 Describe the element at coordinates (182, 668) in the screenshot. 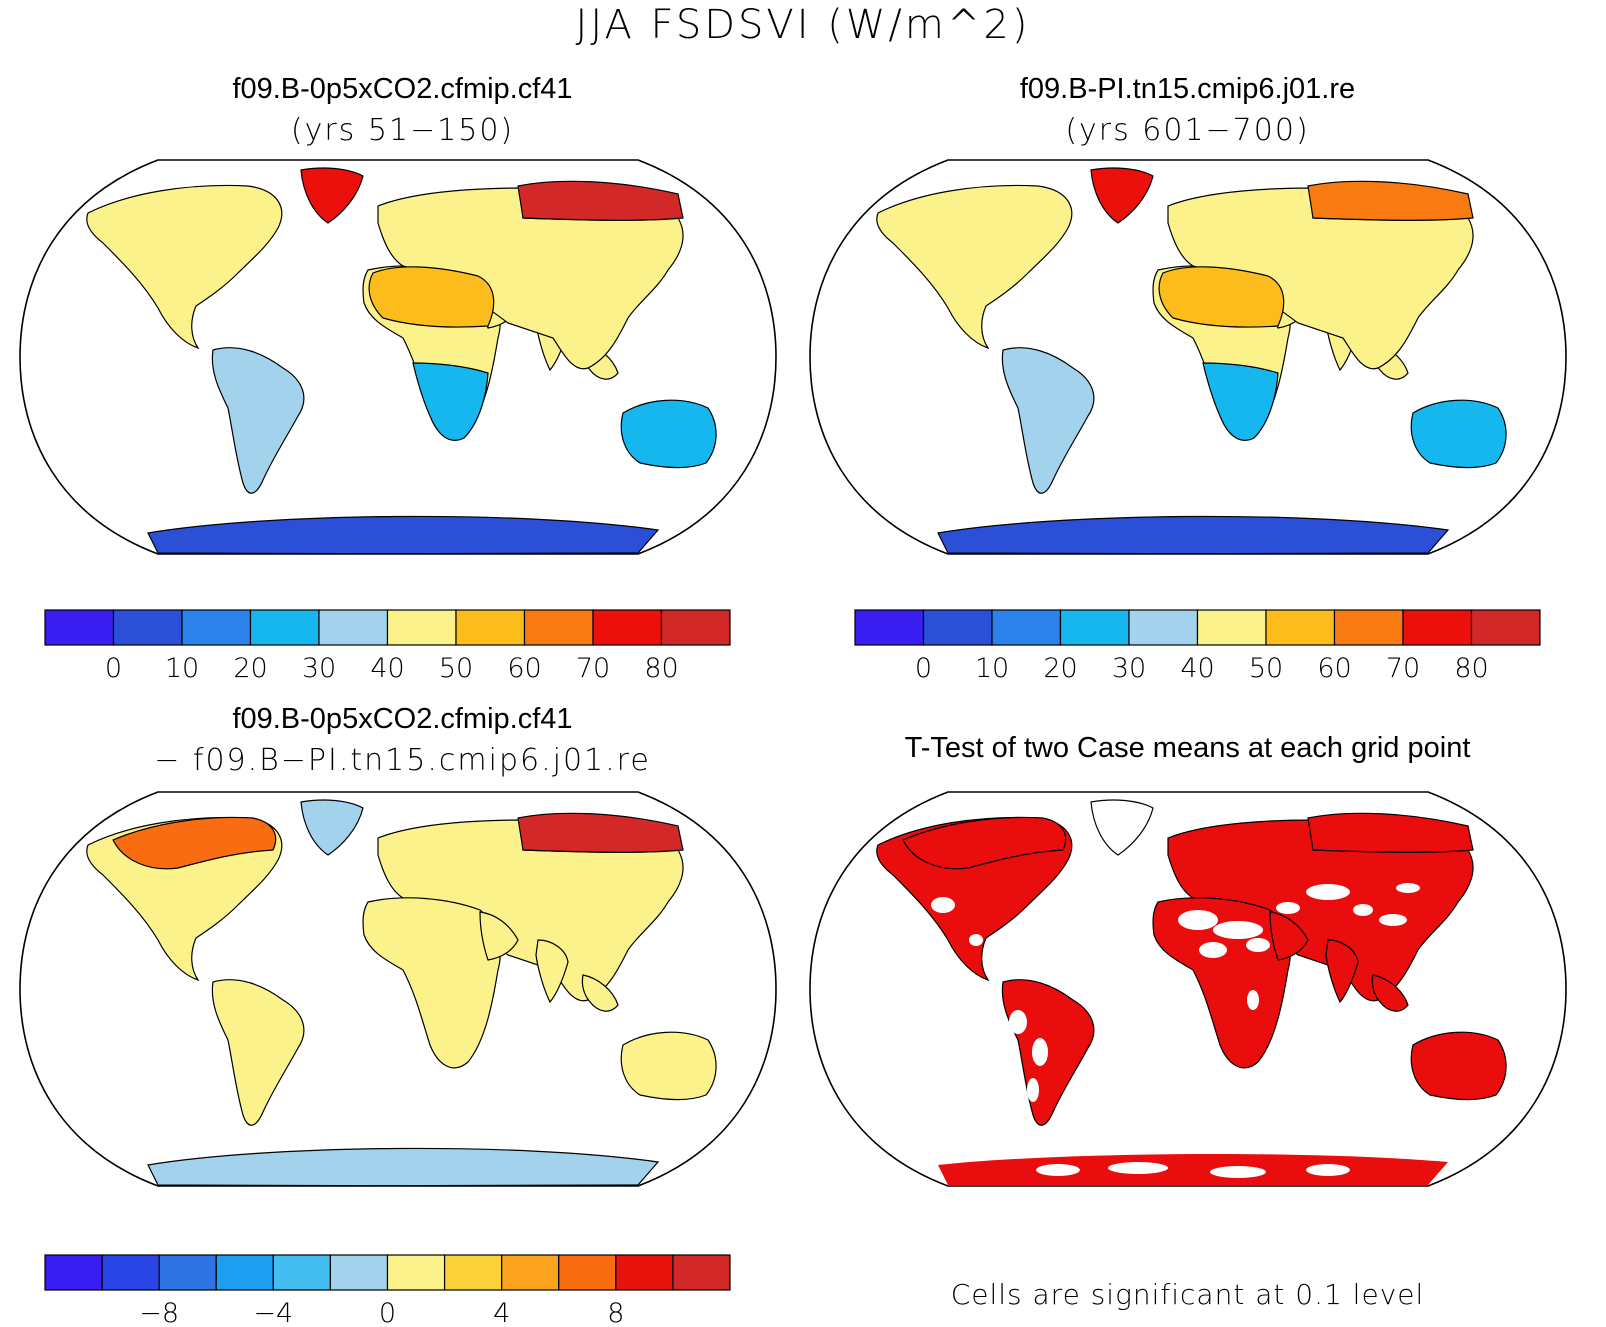

I see `colorbar-tick-label: 10` at that location.